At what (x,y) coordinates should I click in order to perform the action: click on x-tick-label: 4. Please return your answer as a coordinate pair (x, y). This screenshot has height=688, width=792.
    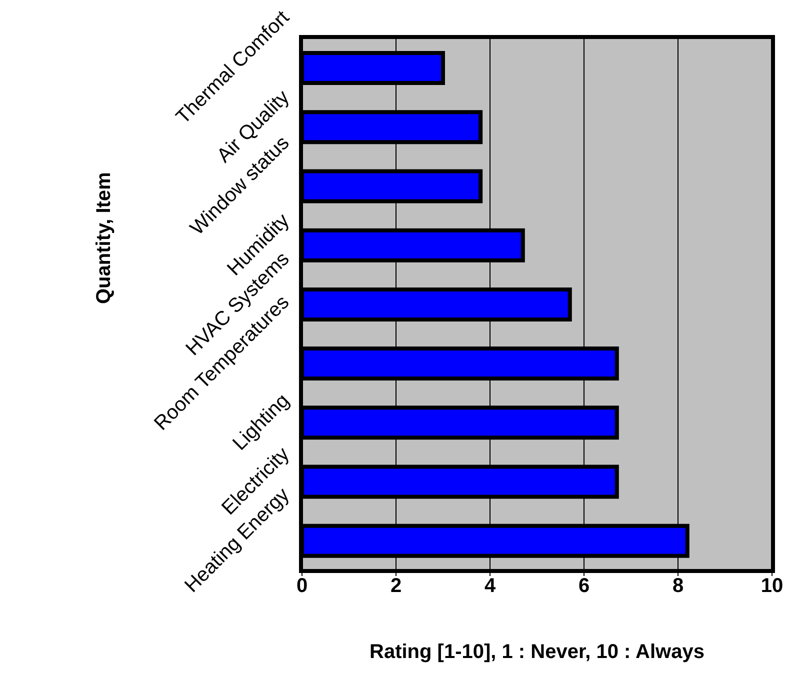
    Looking at the image, I should click on (490, 586).